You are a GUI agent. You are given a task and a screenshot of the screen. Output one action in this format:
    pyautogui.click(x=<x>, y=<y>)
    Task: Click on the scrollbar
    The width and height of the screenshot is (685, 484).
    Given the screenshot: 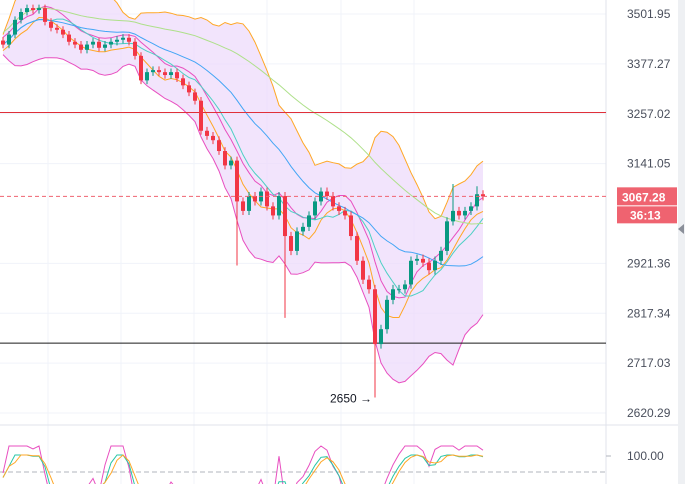 What is the action you would take?
    pyautogui.click(x=681, y=242)
    